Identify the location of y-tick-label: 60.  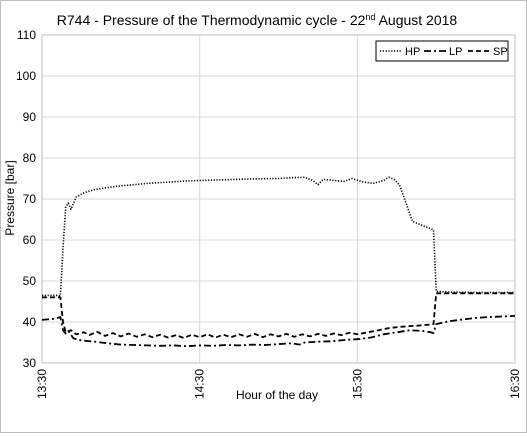
(30, 240).